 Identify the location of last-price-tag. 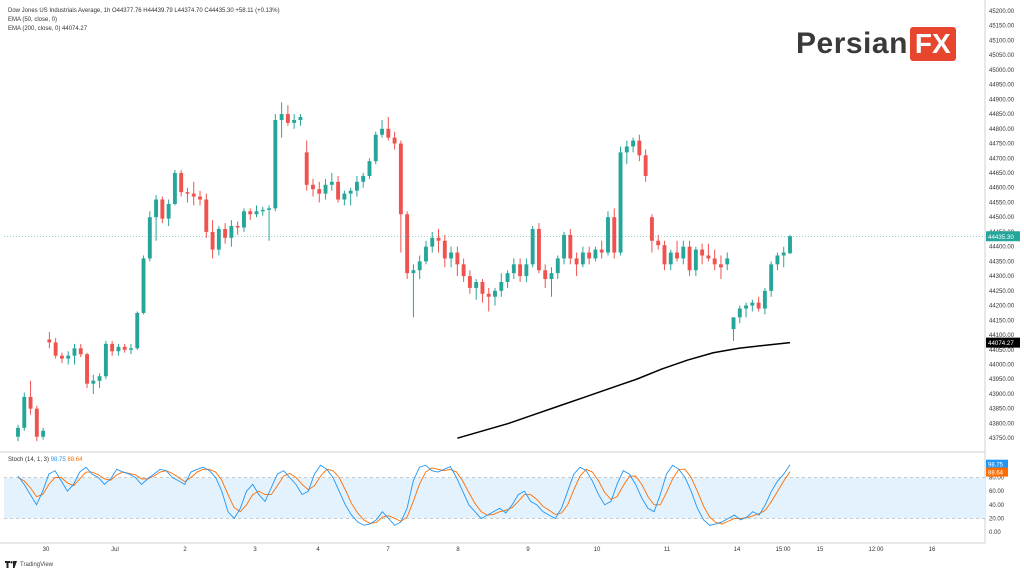
(1003, 236).